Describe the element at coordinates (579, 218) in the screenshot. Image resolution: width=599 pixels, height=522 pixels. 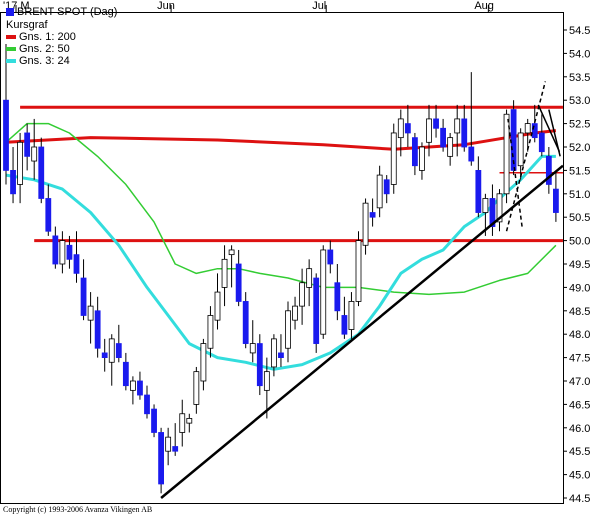
I see `y-tick-label: 50.5` at that location.